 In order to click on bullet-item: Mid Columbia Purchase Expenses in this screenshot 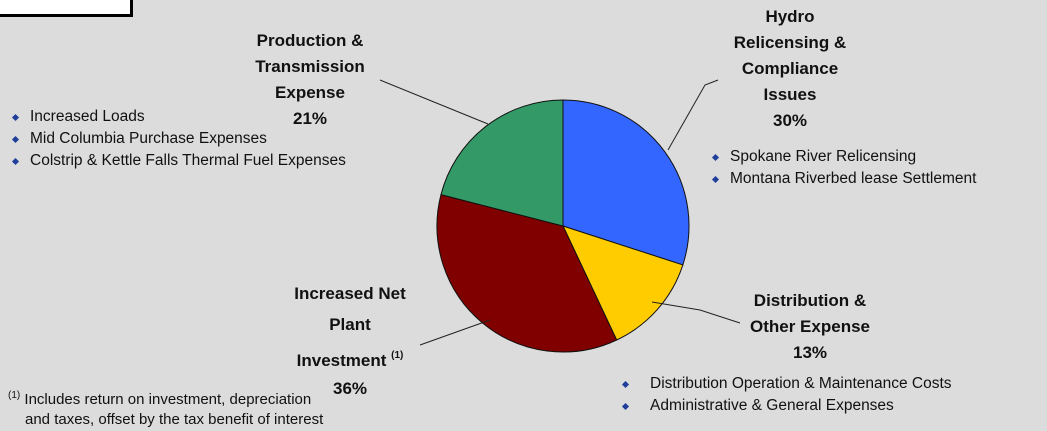, I will do `click(178, 139)`.